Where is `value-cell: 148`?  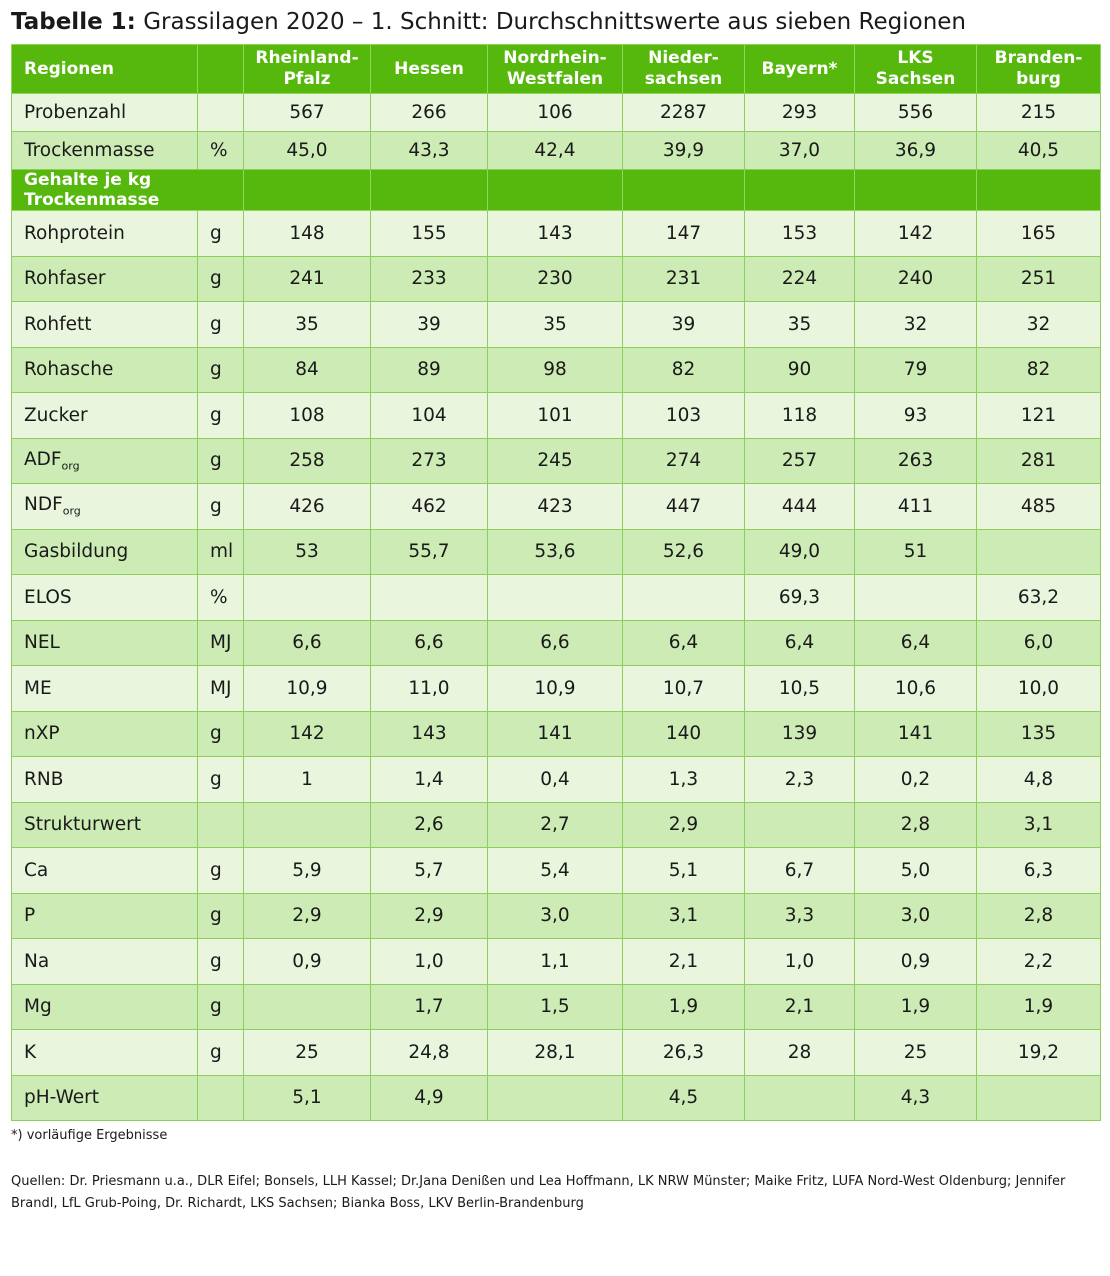 value-cell: 148 is located at coordinates (307, 233).